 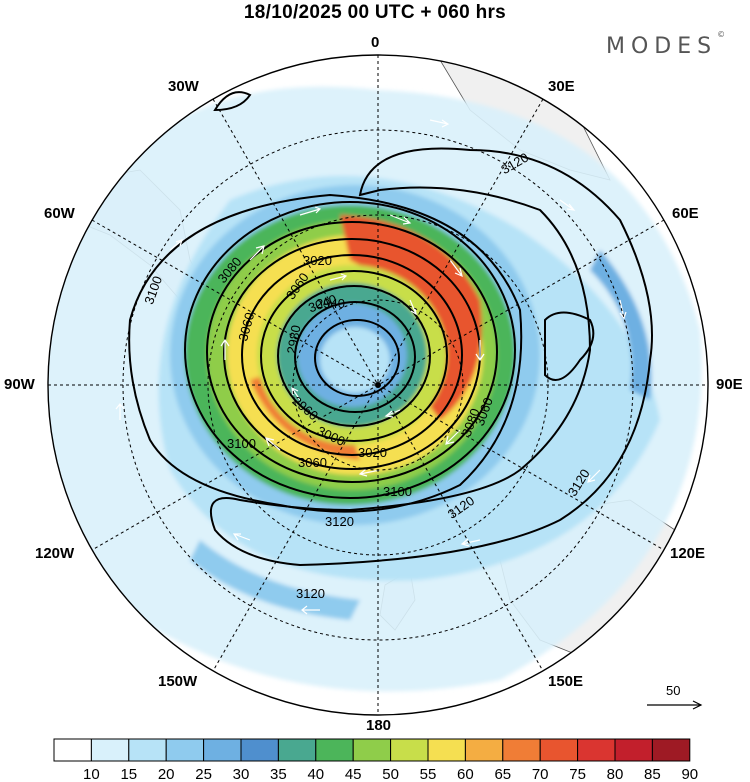 What do you see at coordinates (375, 42) in the screenshot?
I see `lon-label-0: 0` at bounding box center [375, 42].